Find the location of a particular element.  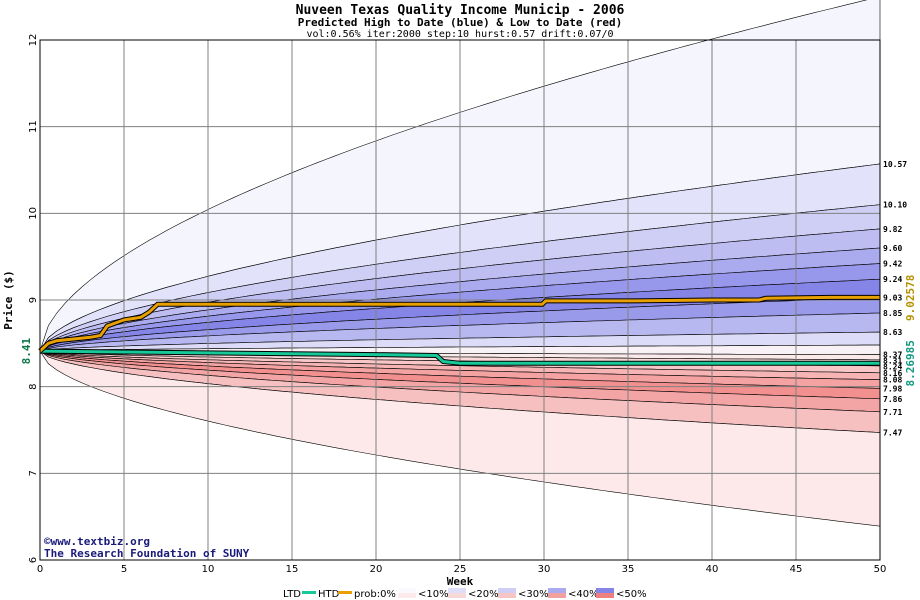

series is located at coordinates (459, 330).